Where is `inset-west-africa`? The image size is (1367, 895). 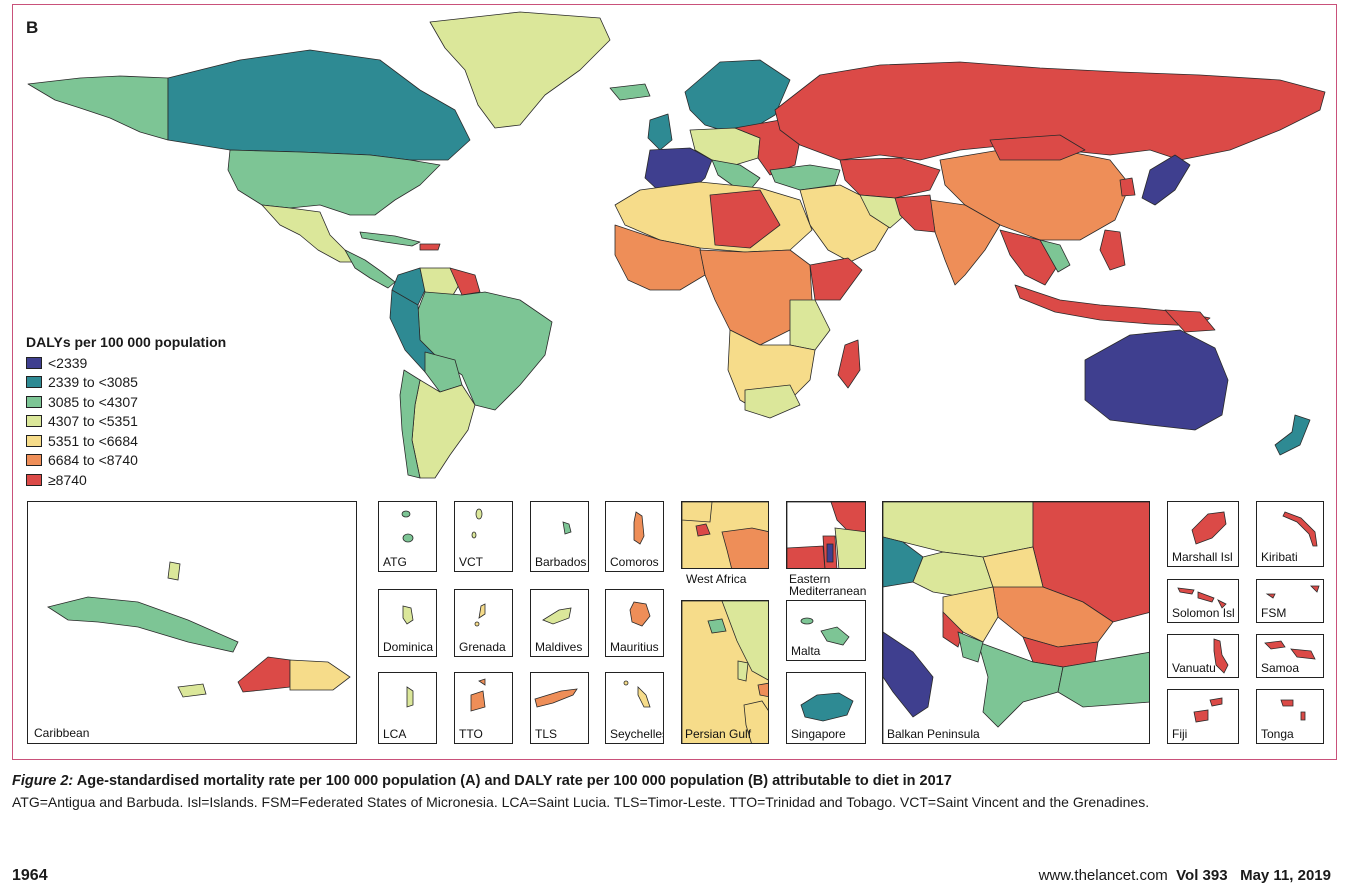 inset-west-africa is located at coordinates (725, 535).